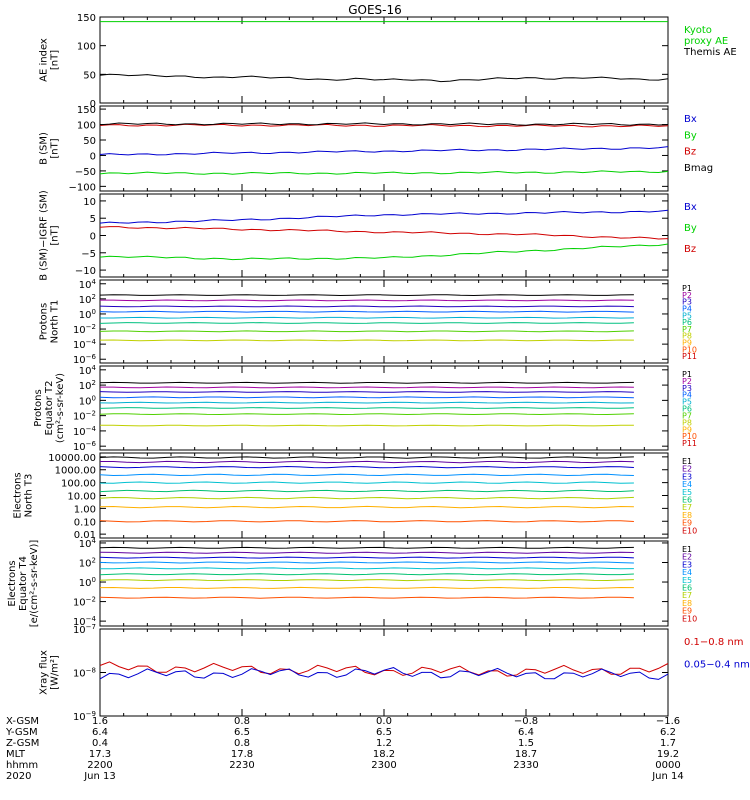 This screenshot has height=800, width=750. I want to click on y-axis-label: North T3, so click(29, 496).